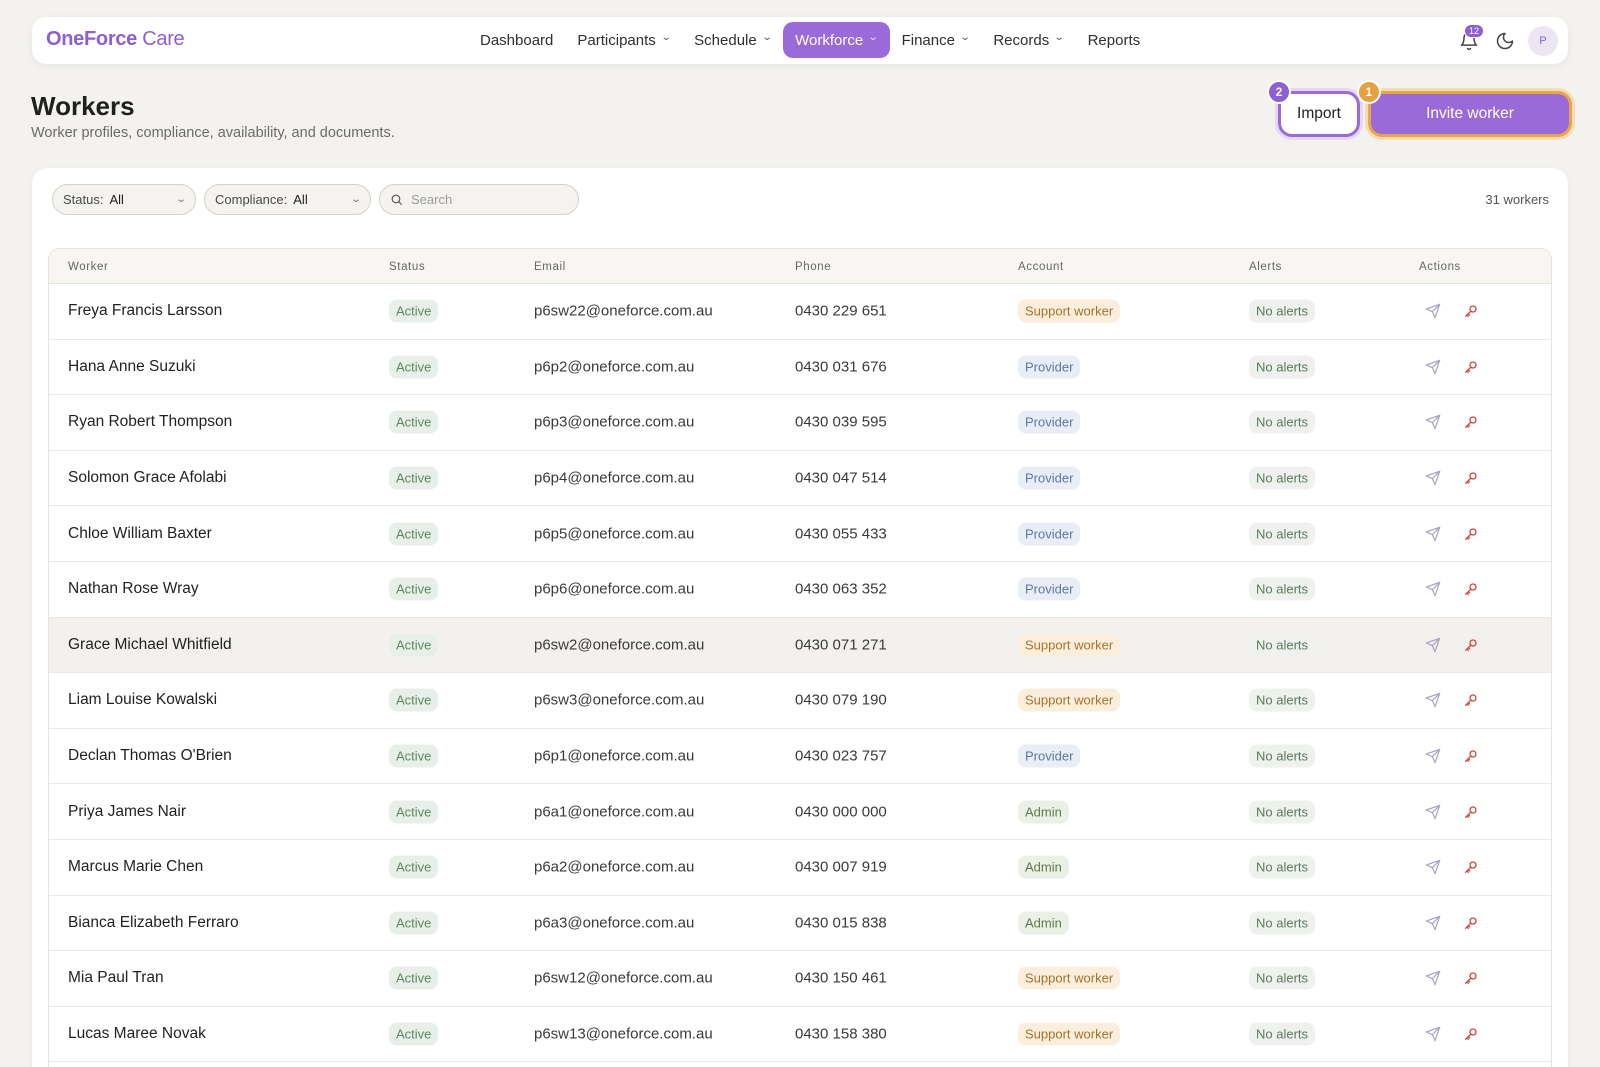  What do you see at coordinates (414, 700) in the screenshot?
I see `status-badge: Active` at bounding box center [414, 700].